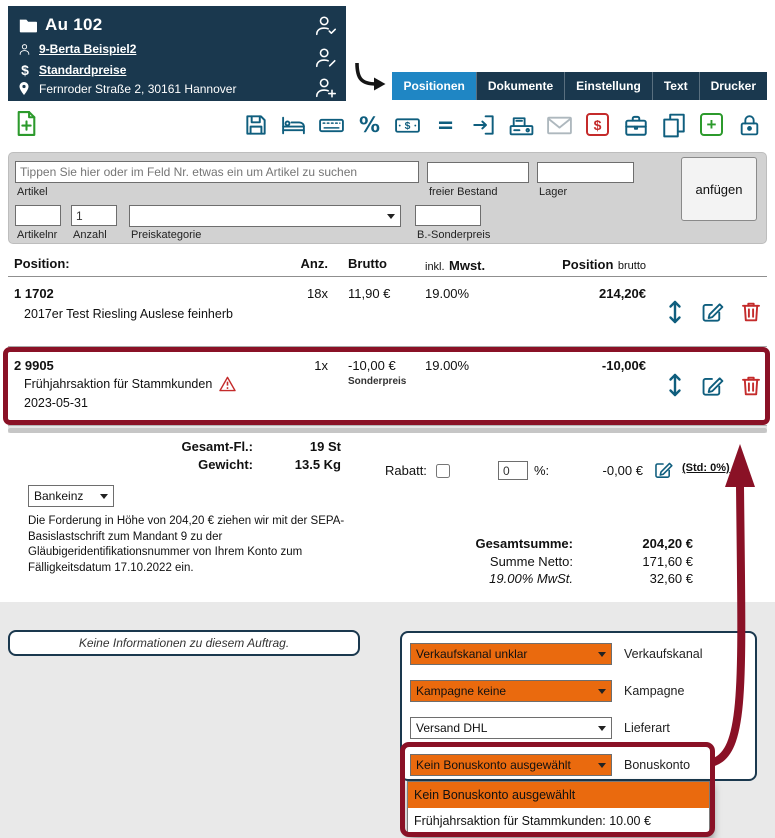 Image resolution: width=775 pixels, height=838 pixels. Describe the element at coordinates (26, 123) in the screenshot. I see `new-order-icon` at that location.